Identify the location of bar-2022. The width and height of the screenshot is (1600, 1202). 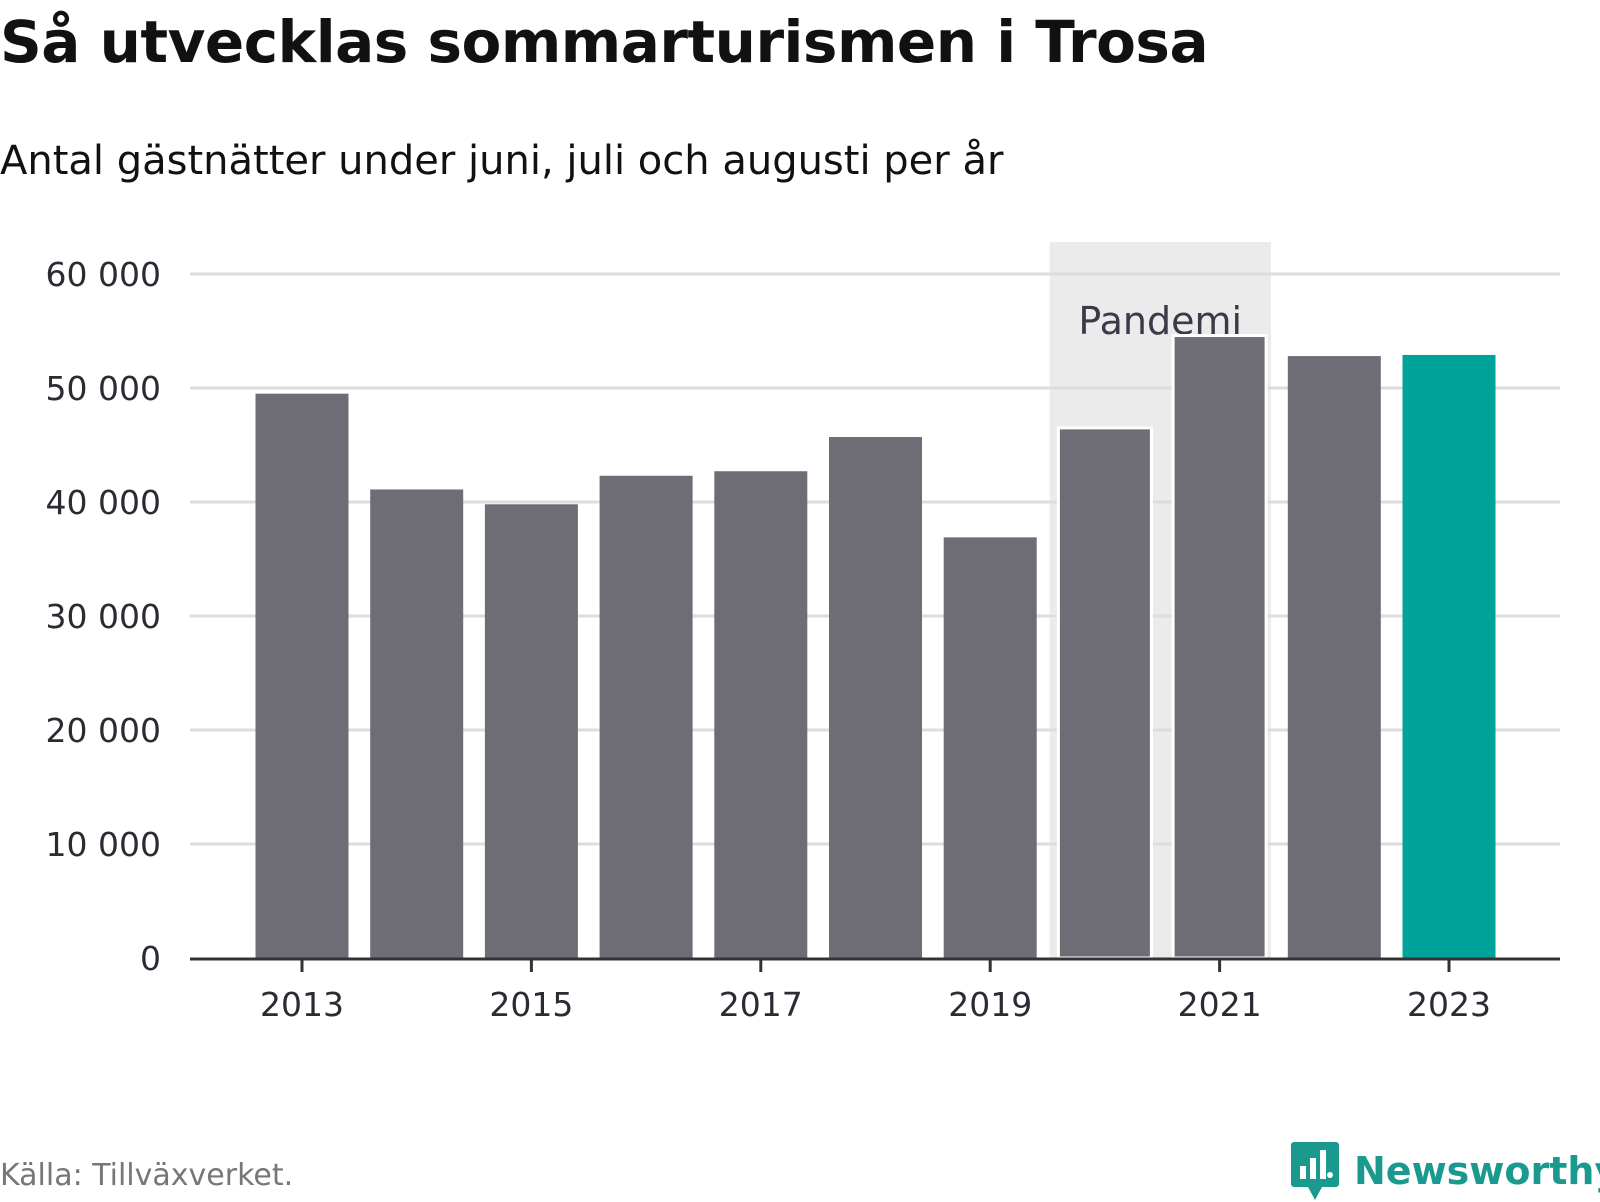
(1334, 657).